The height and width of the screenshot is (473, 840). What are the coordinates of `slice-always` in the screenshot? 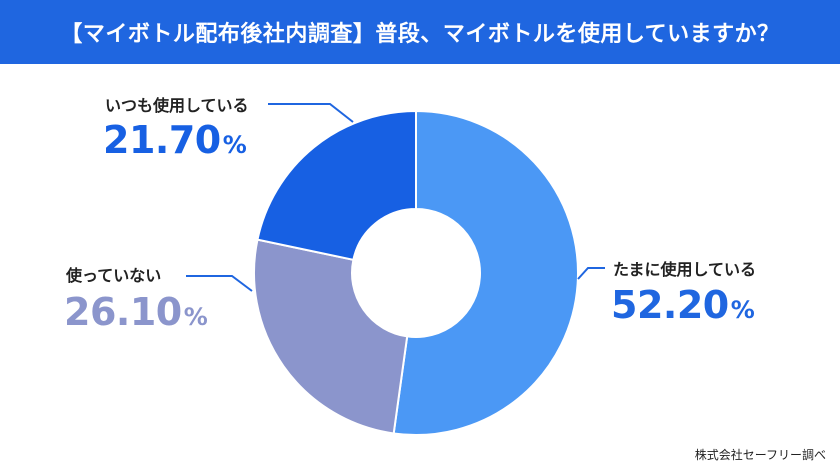 It's located at (336, 185).